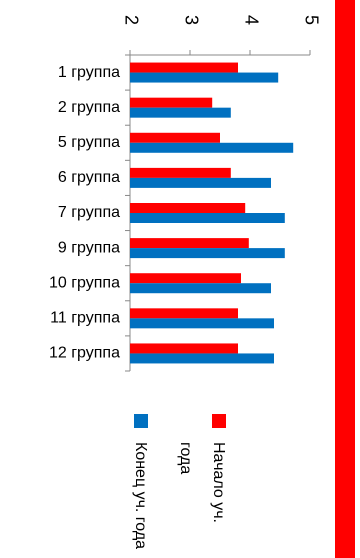 The image size is (360, 558). What do you see at coordinates (84, 353) in the screenshot?
I see `y-tick-label: 12 группа` at bounding box center [84, 353].